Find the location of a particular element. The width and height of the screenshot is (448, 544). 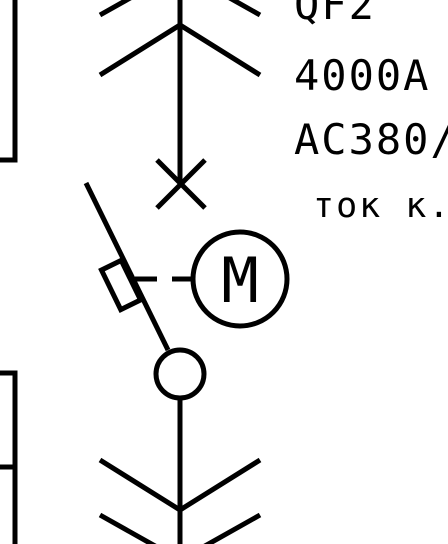

pivot-contact is located at coordinates (180, 374).